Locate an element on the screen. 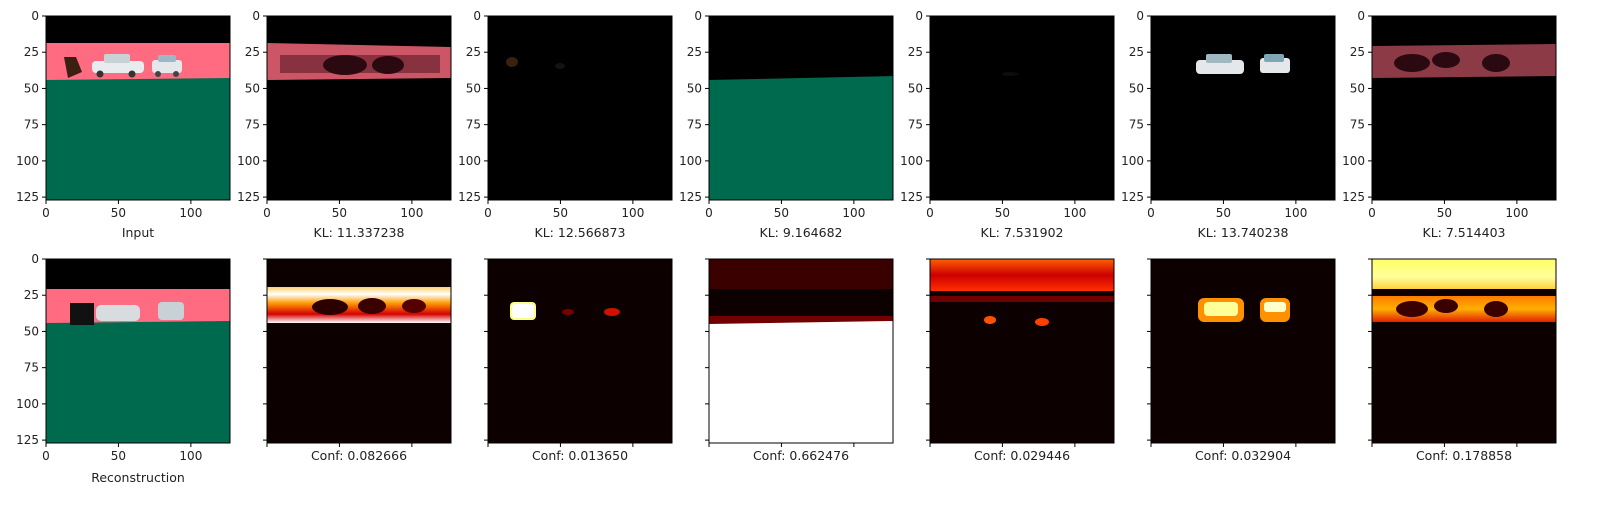 This screenshot has width=1609, height=509. axes-top-1: 0 50 100 0 25 50 75 100 125 is located at coordinates (330, 114).